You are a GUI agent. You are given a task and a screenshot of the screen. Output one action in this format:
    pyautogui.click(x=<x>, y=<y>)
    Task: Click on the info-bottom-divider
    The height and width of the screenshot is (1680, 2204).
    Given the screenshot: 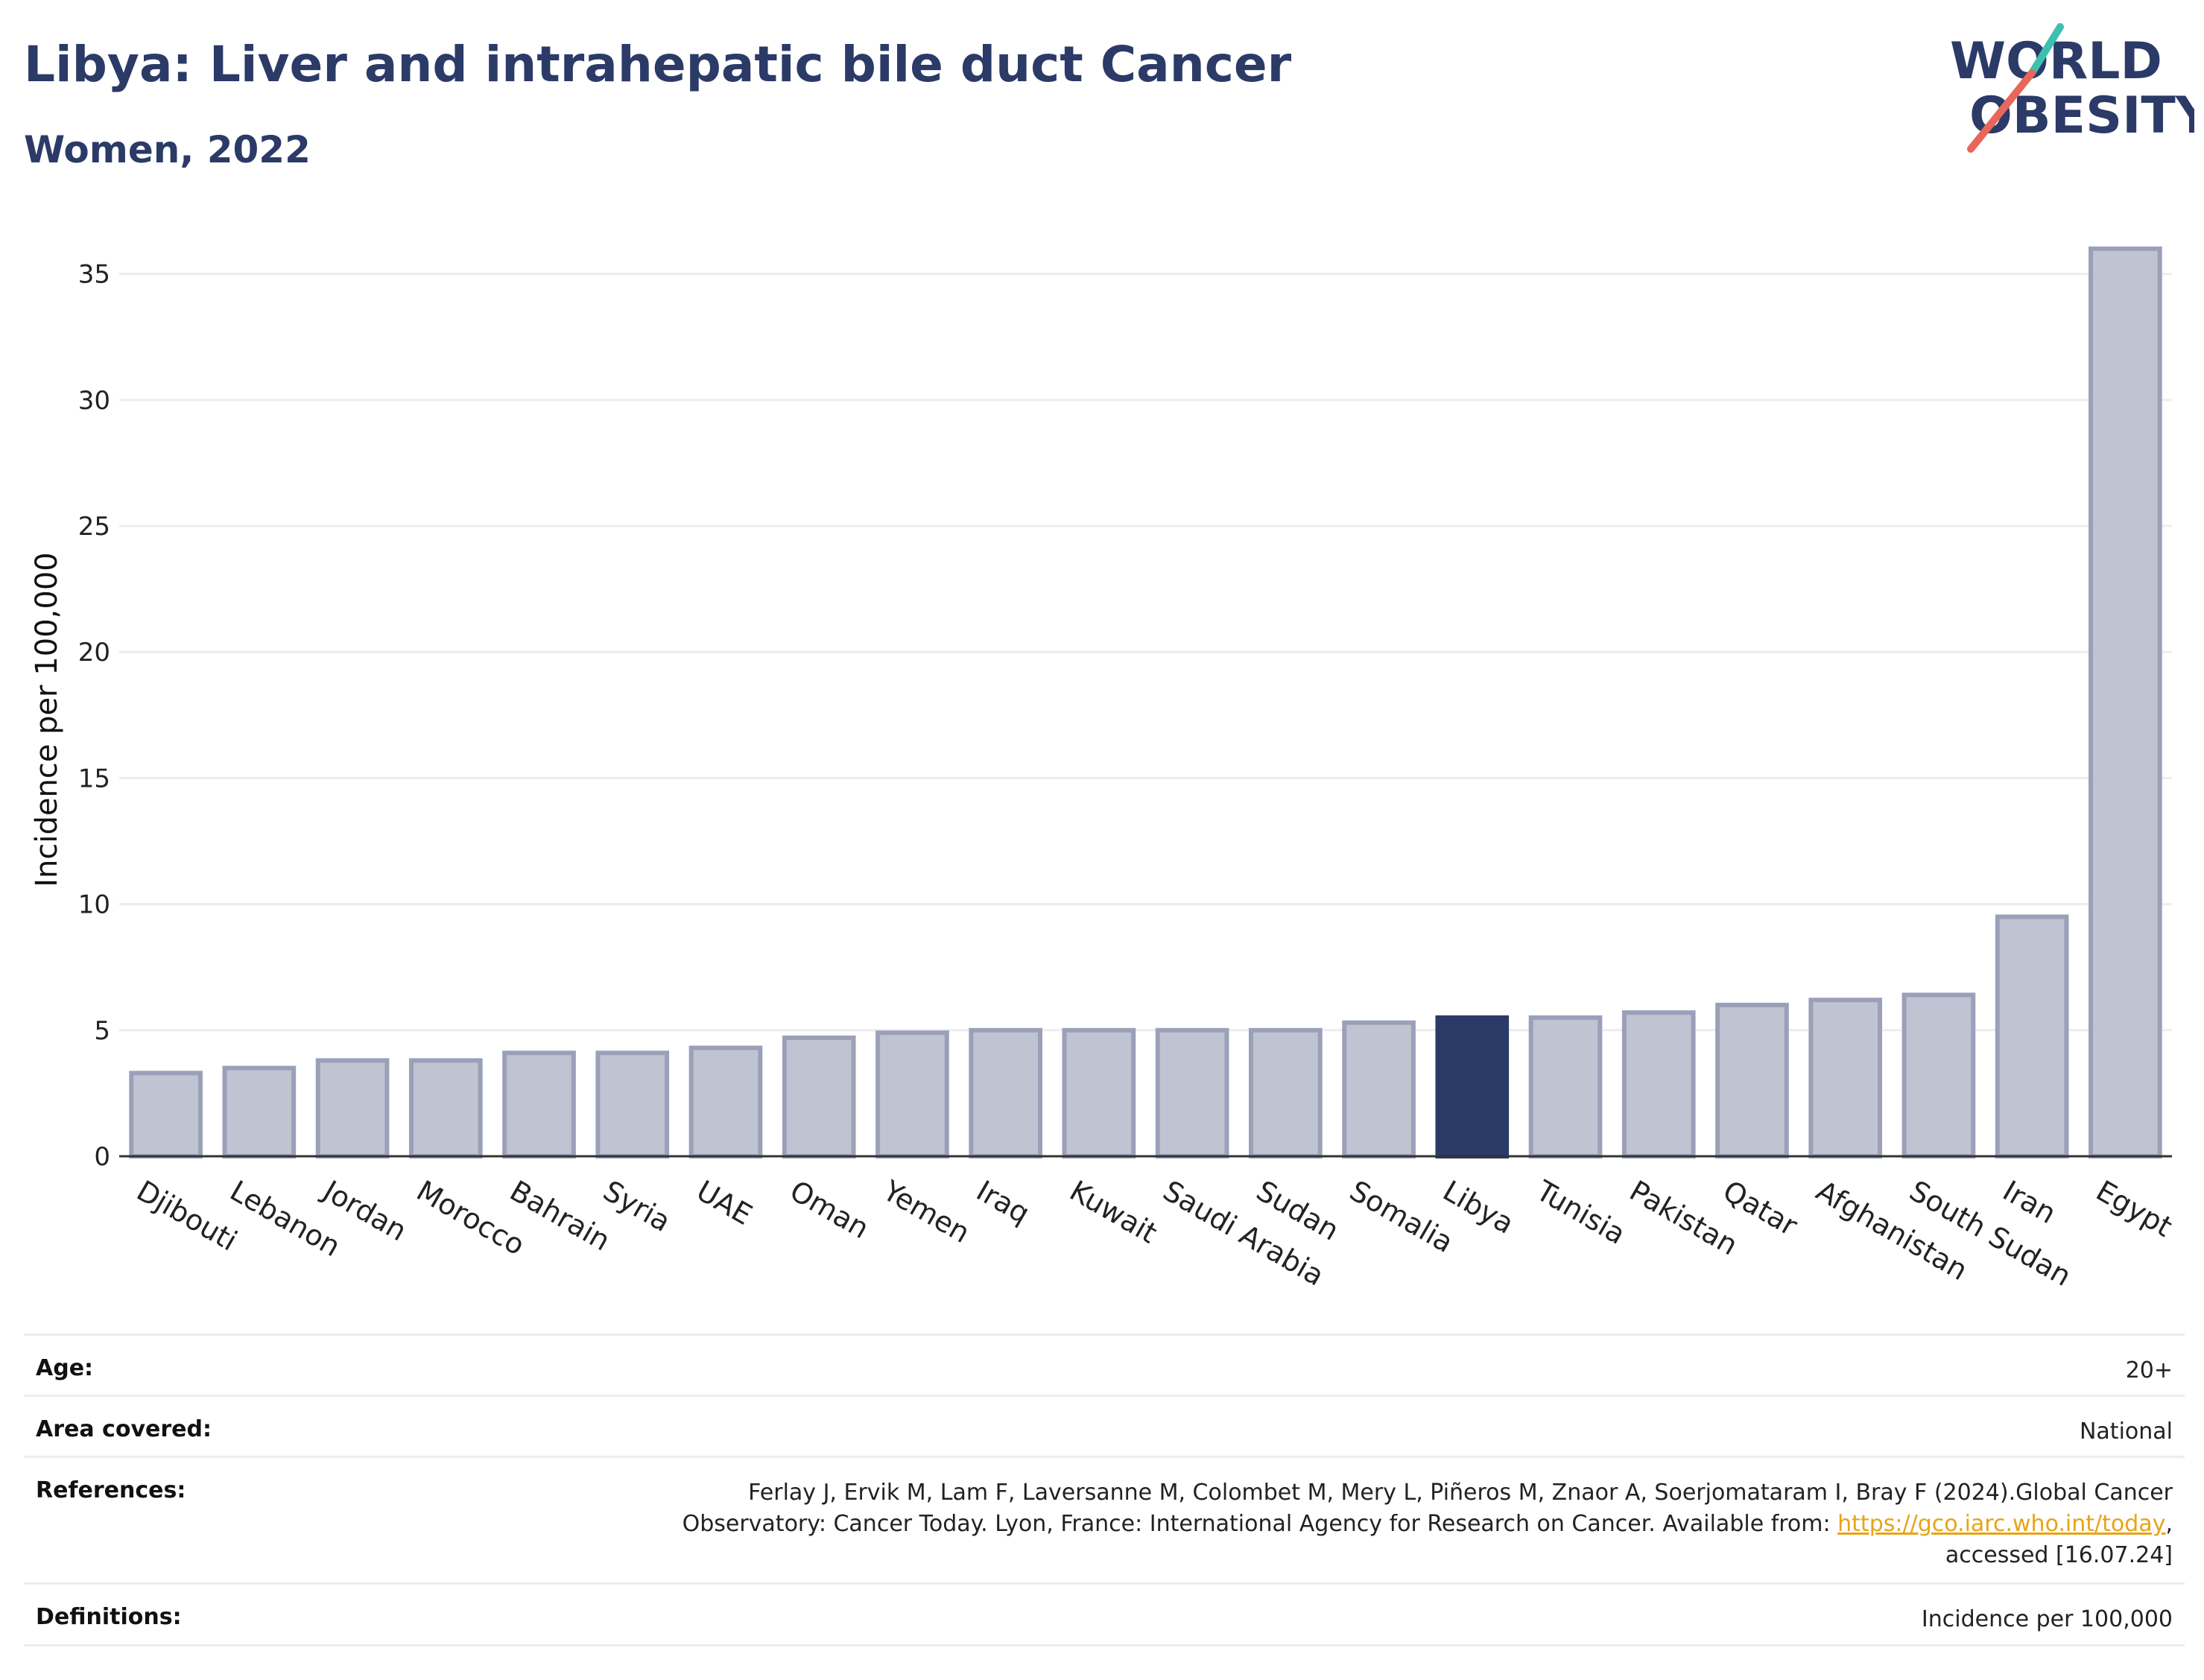 What is the action you would take?
    pyautogui.click(x=1104, y=1645)
    